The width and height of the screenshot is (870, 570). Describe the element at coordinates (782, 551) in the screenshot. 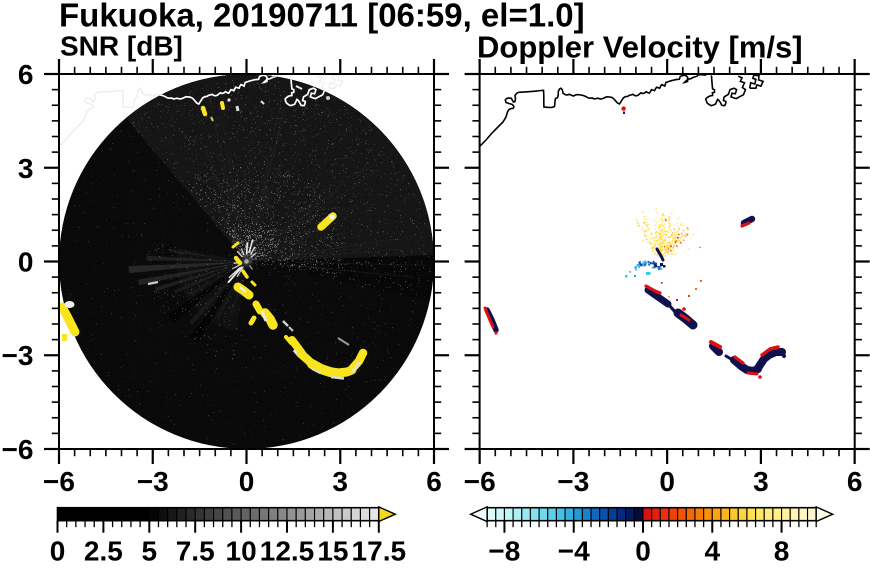

I see `svg-text: 8` at that location.